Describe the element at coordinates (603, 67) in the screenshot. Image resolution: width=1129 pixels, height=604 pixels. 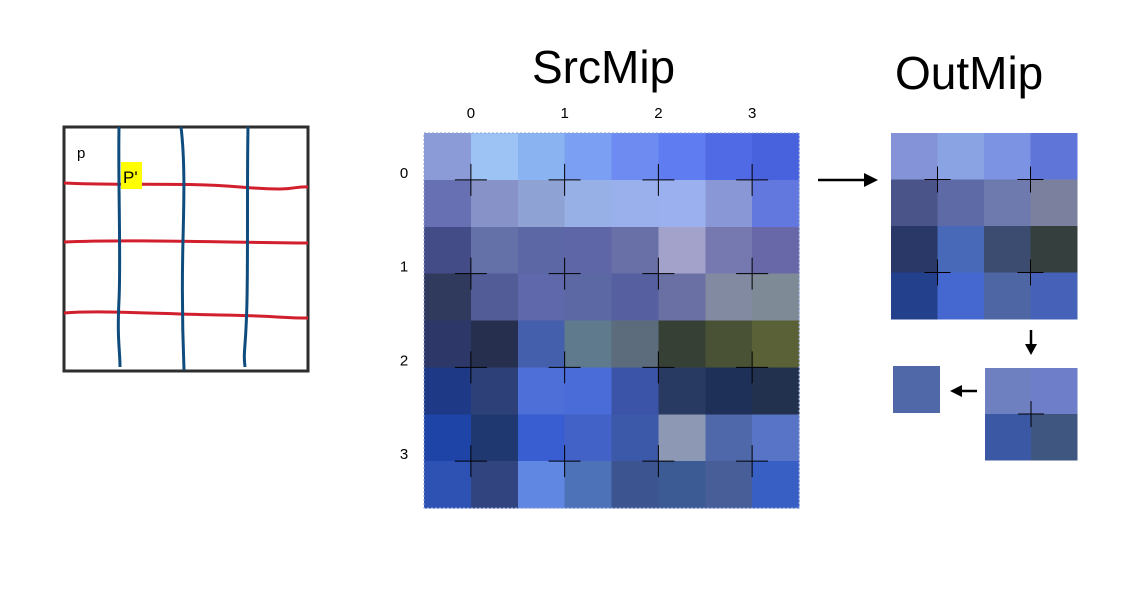
I see `src-mip-title: SrcMip` at that location.